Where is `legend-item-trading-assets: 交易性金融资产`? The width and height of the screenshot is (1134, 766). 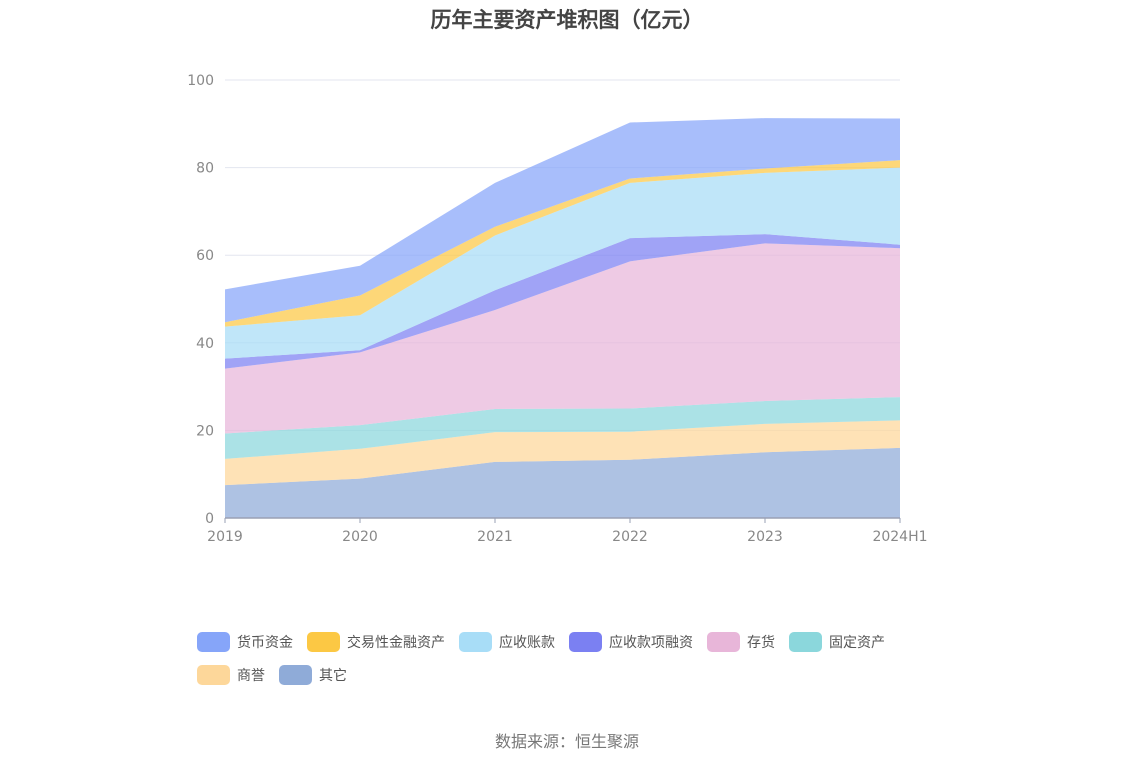 legend-item-trading-assets: 交易性金融资产 is located at coordinates (376, 642).